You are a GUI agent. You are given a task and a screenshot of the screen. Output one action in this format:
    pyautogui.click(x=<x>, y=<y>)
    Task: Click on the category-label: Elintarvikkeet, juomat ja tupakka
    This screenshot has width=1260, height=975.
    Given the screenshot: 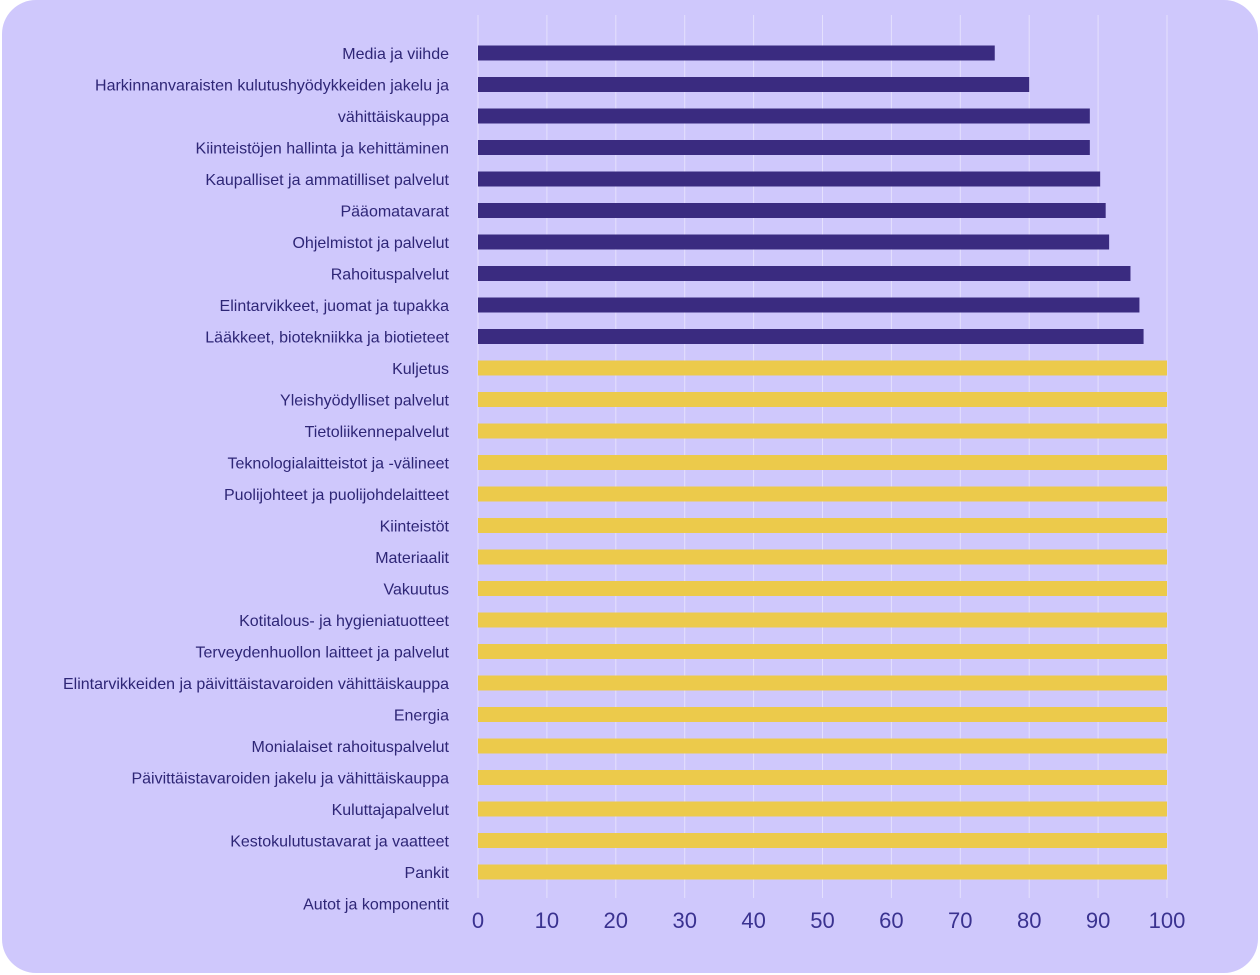 What is the action you would take?
    pyautogui.click(x=335, y=306)
    